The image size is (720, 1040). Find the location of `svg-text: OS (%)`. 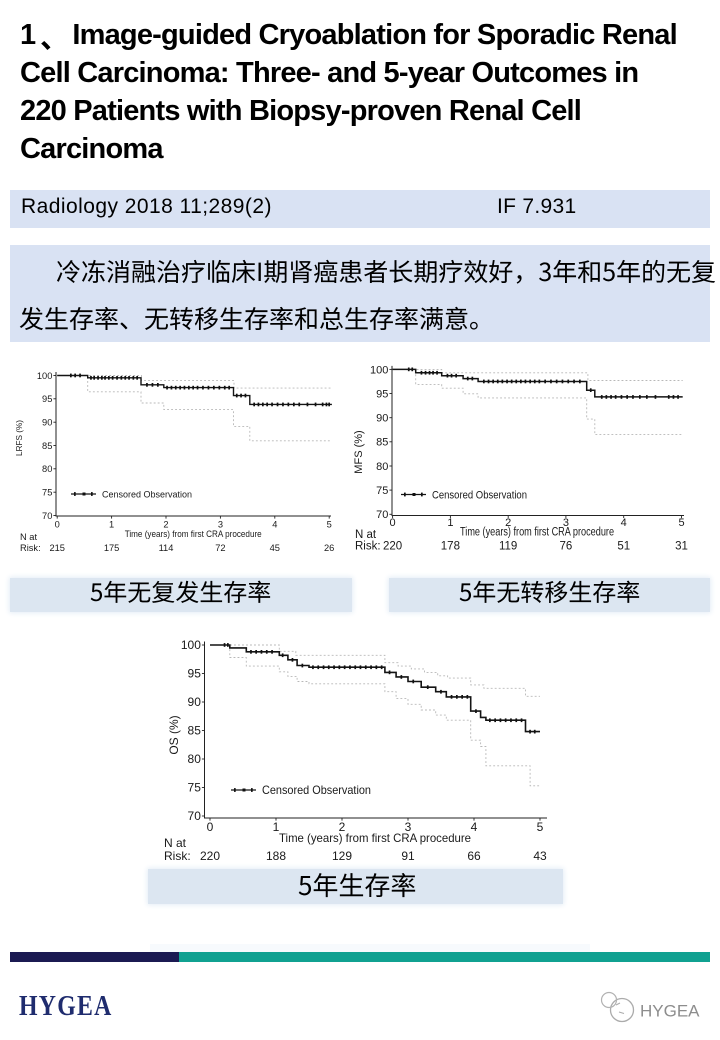

svg-text: OS (%) is located at coordinates (174, 734).